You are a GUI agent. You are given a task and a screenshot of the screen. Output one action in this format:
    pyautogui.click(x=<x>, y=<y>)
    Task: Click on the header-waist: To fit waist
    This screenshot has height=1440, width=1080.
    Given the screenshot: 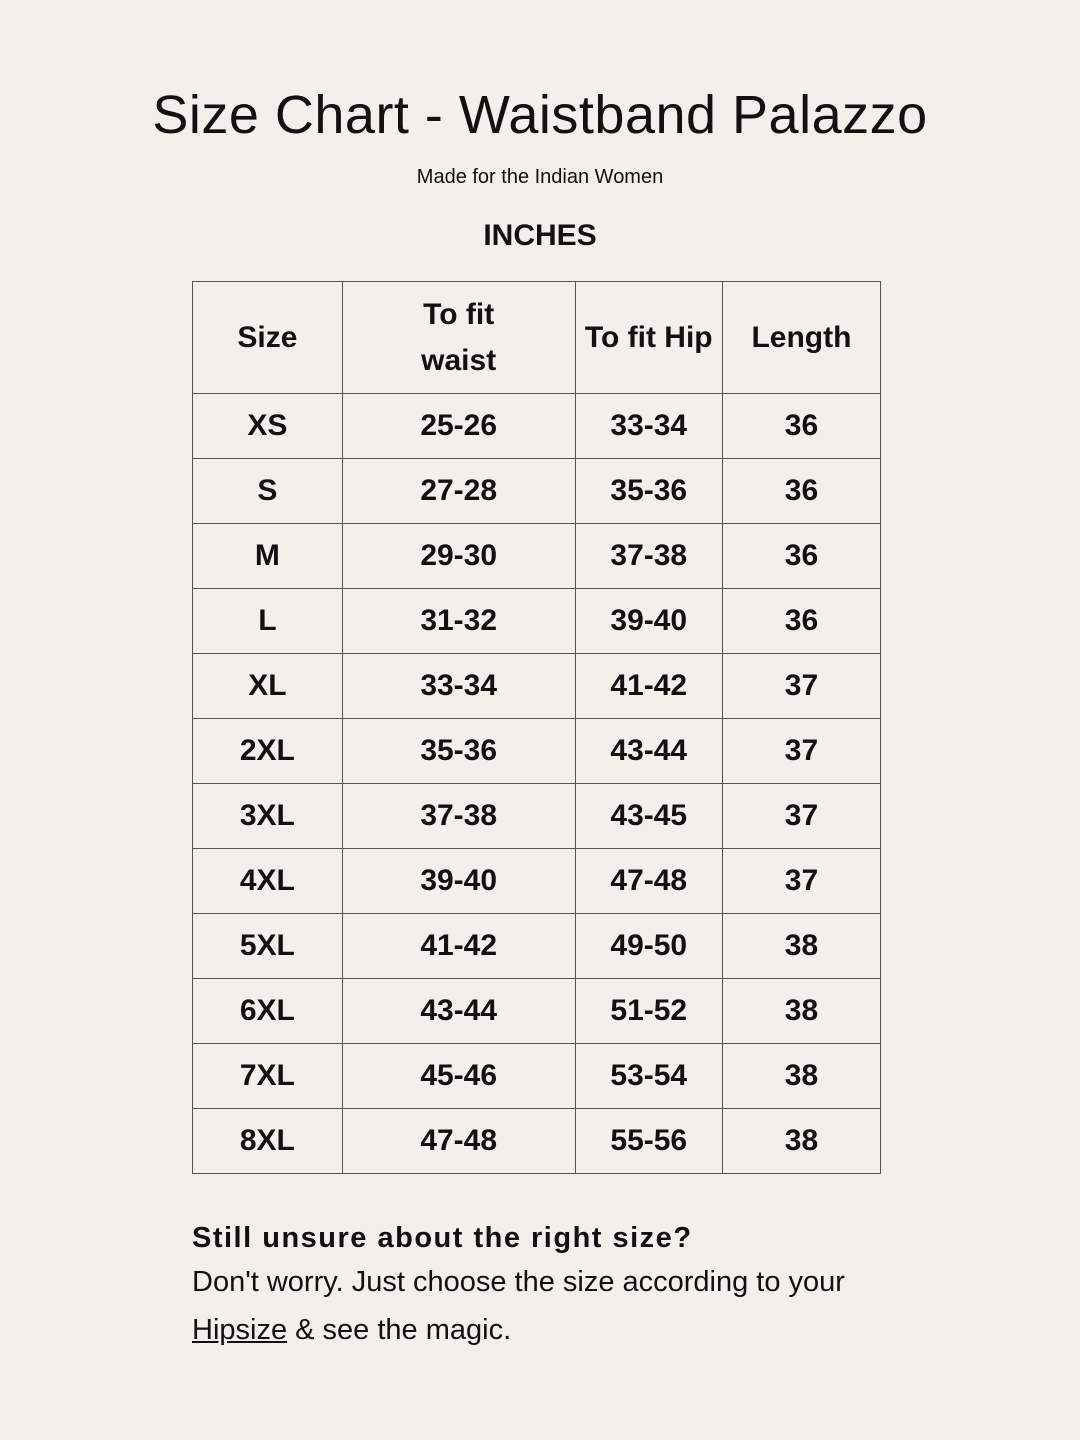 What is the action you would take?
    pyautogui.click(x=458, y=337)
    